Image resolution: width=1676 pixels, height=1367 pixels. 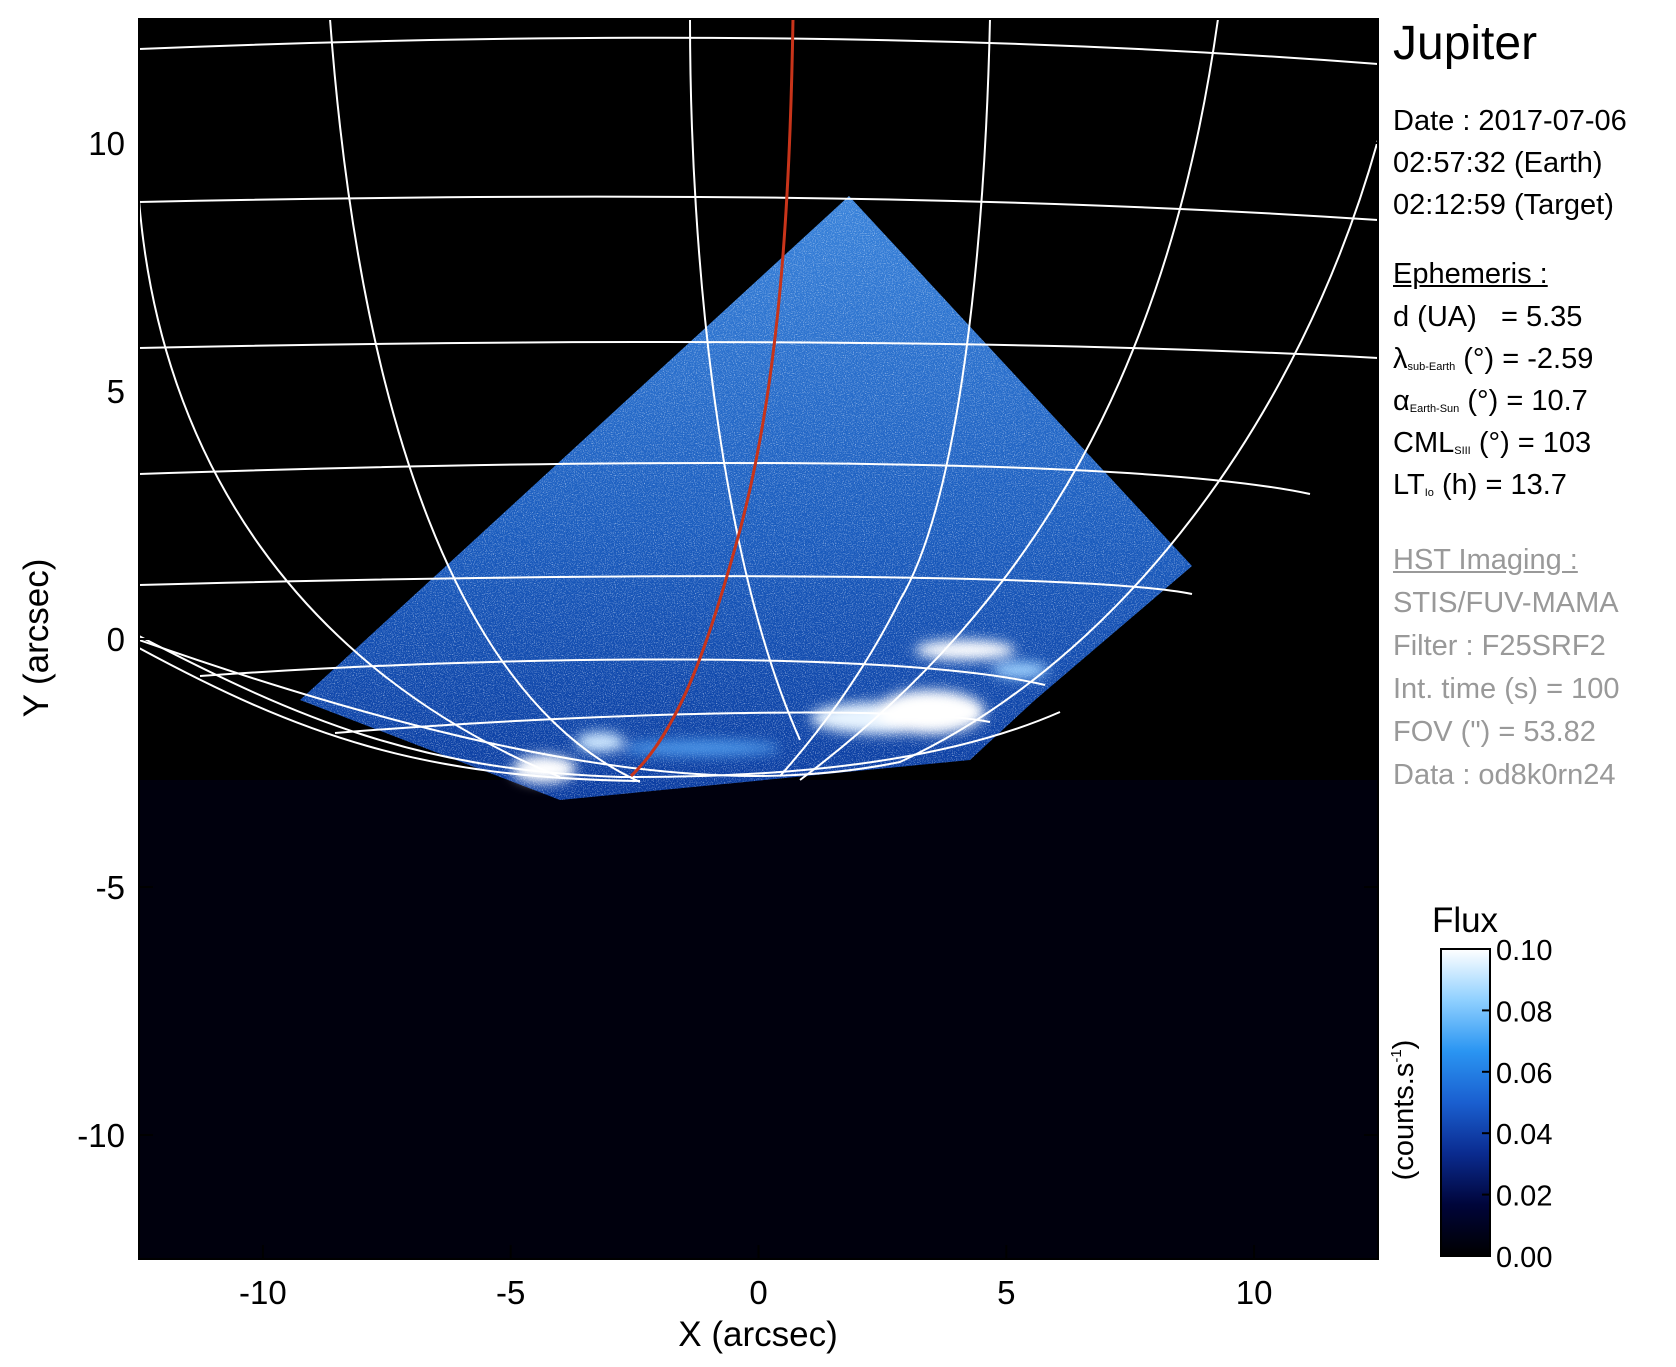 I want to click on hst-field-of-view: FOV (") = 53.82, so click(x=1494, y=732).